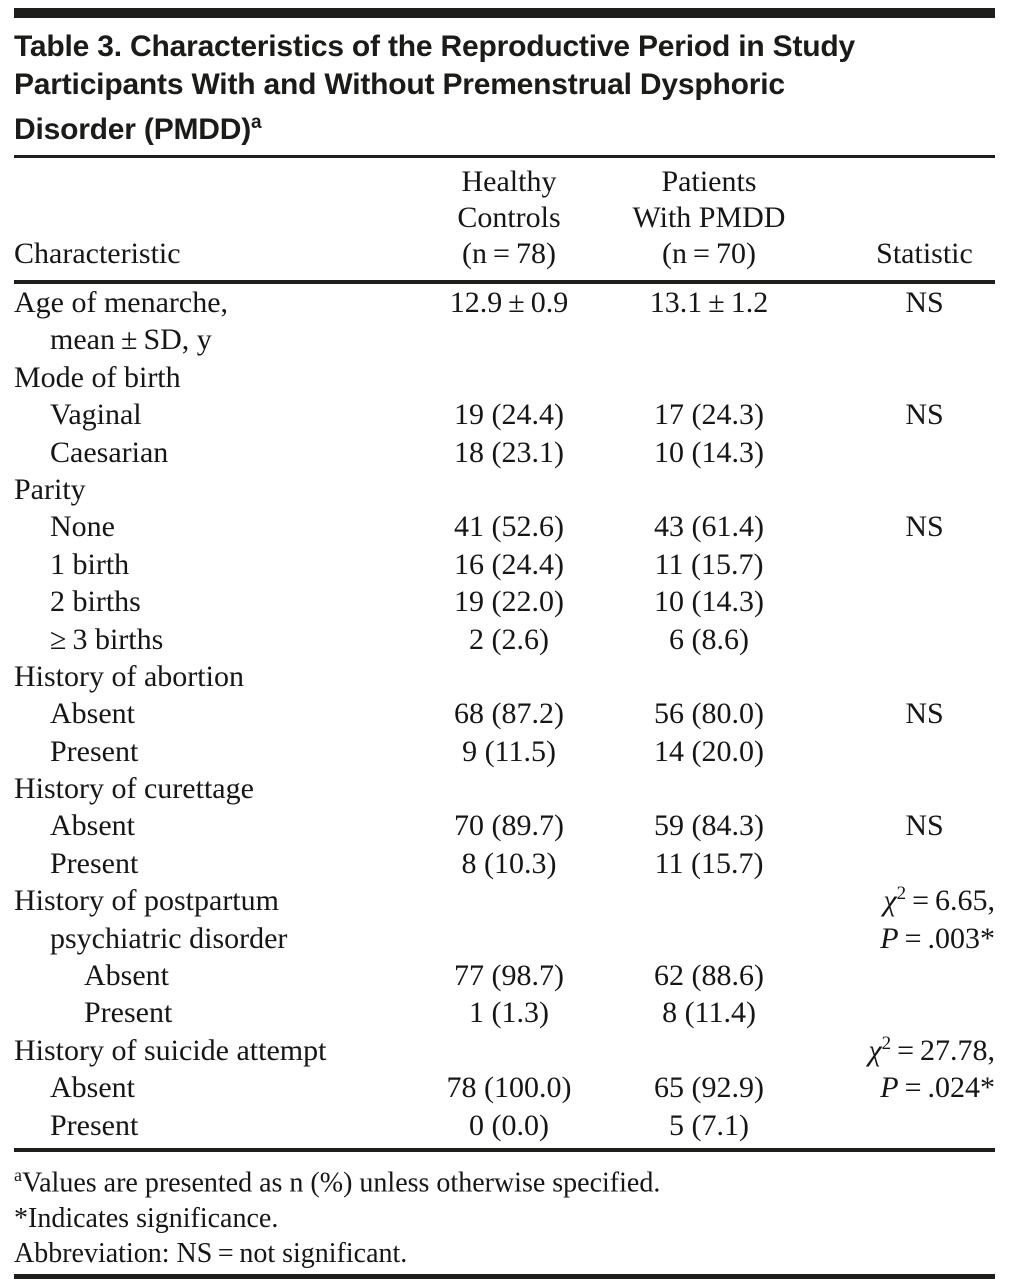  I want to click on patients-pmdd-value: 62 (88.6), so click(709, 976).